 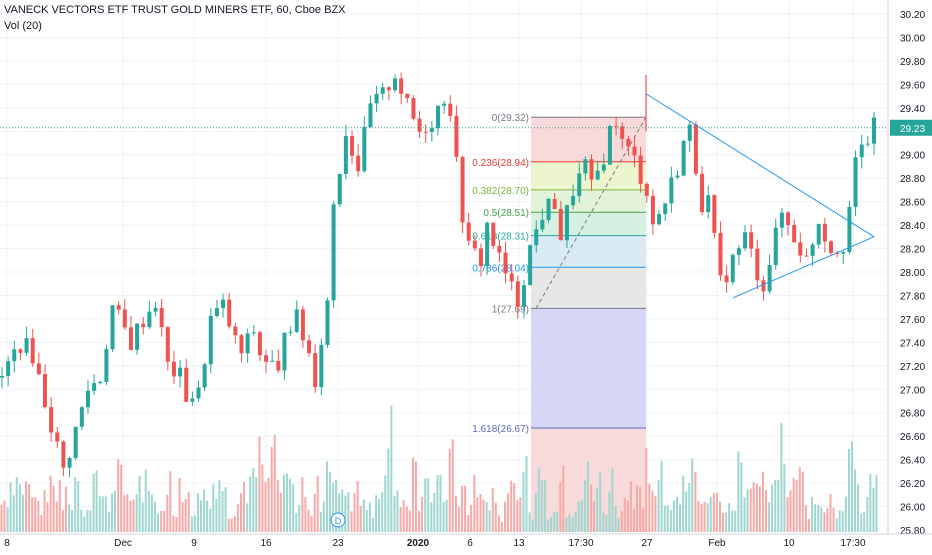 What do you see at coordinates (510, 309) in the screenshot?
I see `fib-level-label: 1(27.69)` at bounding box center [510, 309].